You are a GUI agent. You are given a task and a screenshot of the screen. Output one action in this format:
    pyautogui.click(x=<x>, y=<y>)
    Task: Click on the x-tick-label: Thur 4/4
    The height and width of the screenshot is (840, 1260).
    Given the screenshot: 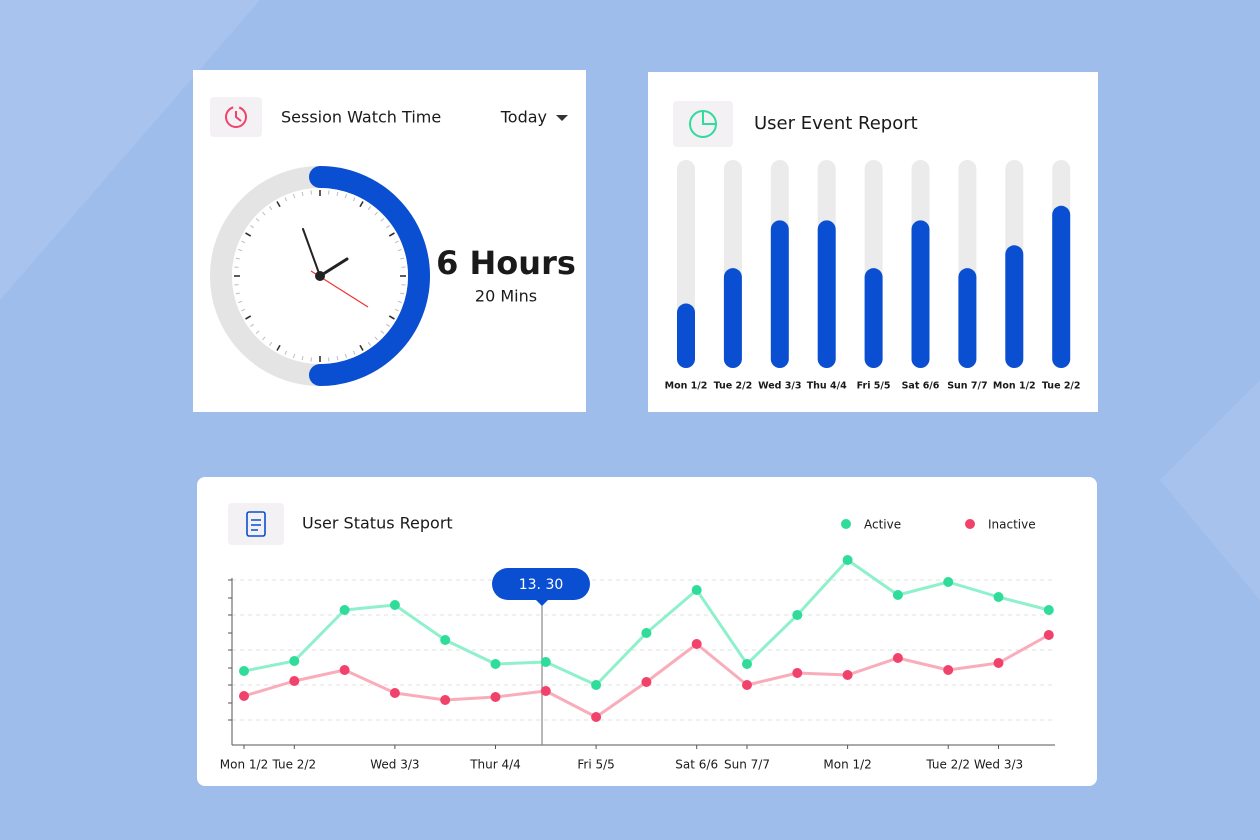 What is the action you would take?
    pyautogui.click(x=495, y=765)
    